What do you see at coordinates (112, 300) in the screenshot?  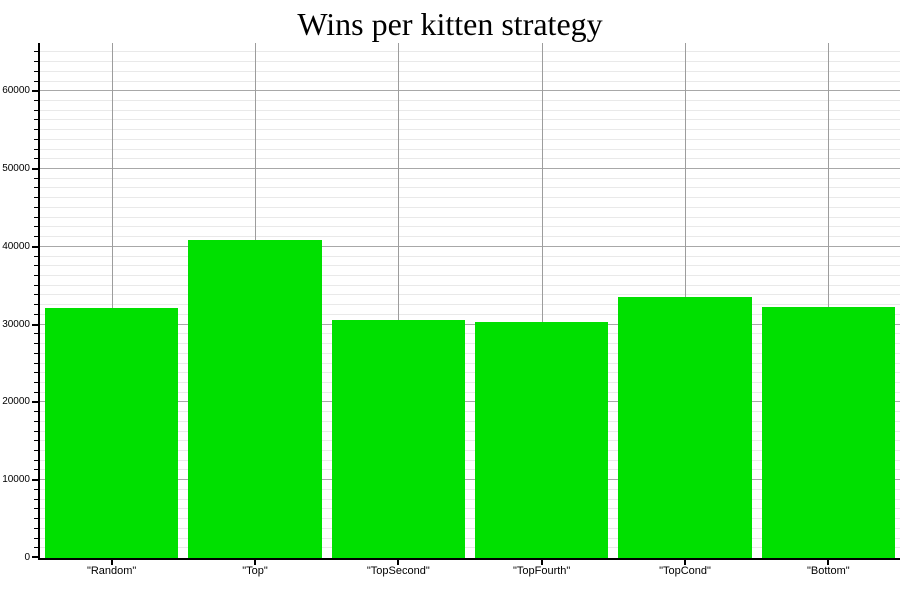 I see `vertical-gridline` at bounding box center [112, 300].